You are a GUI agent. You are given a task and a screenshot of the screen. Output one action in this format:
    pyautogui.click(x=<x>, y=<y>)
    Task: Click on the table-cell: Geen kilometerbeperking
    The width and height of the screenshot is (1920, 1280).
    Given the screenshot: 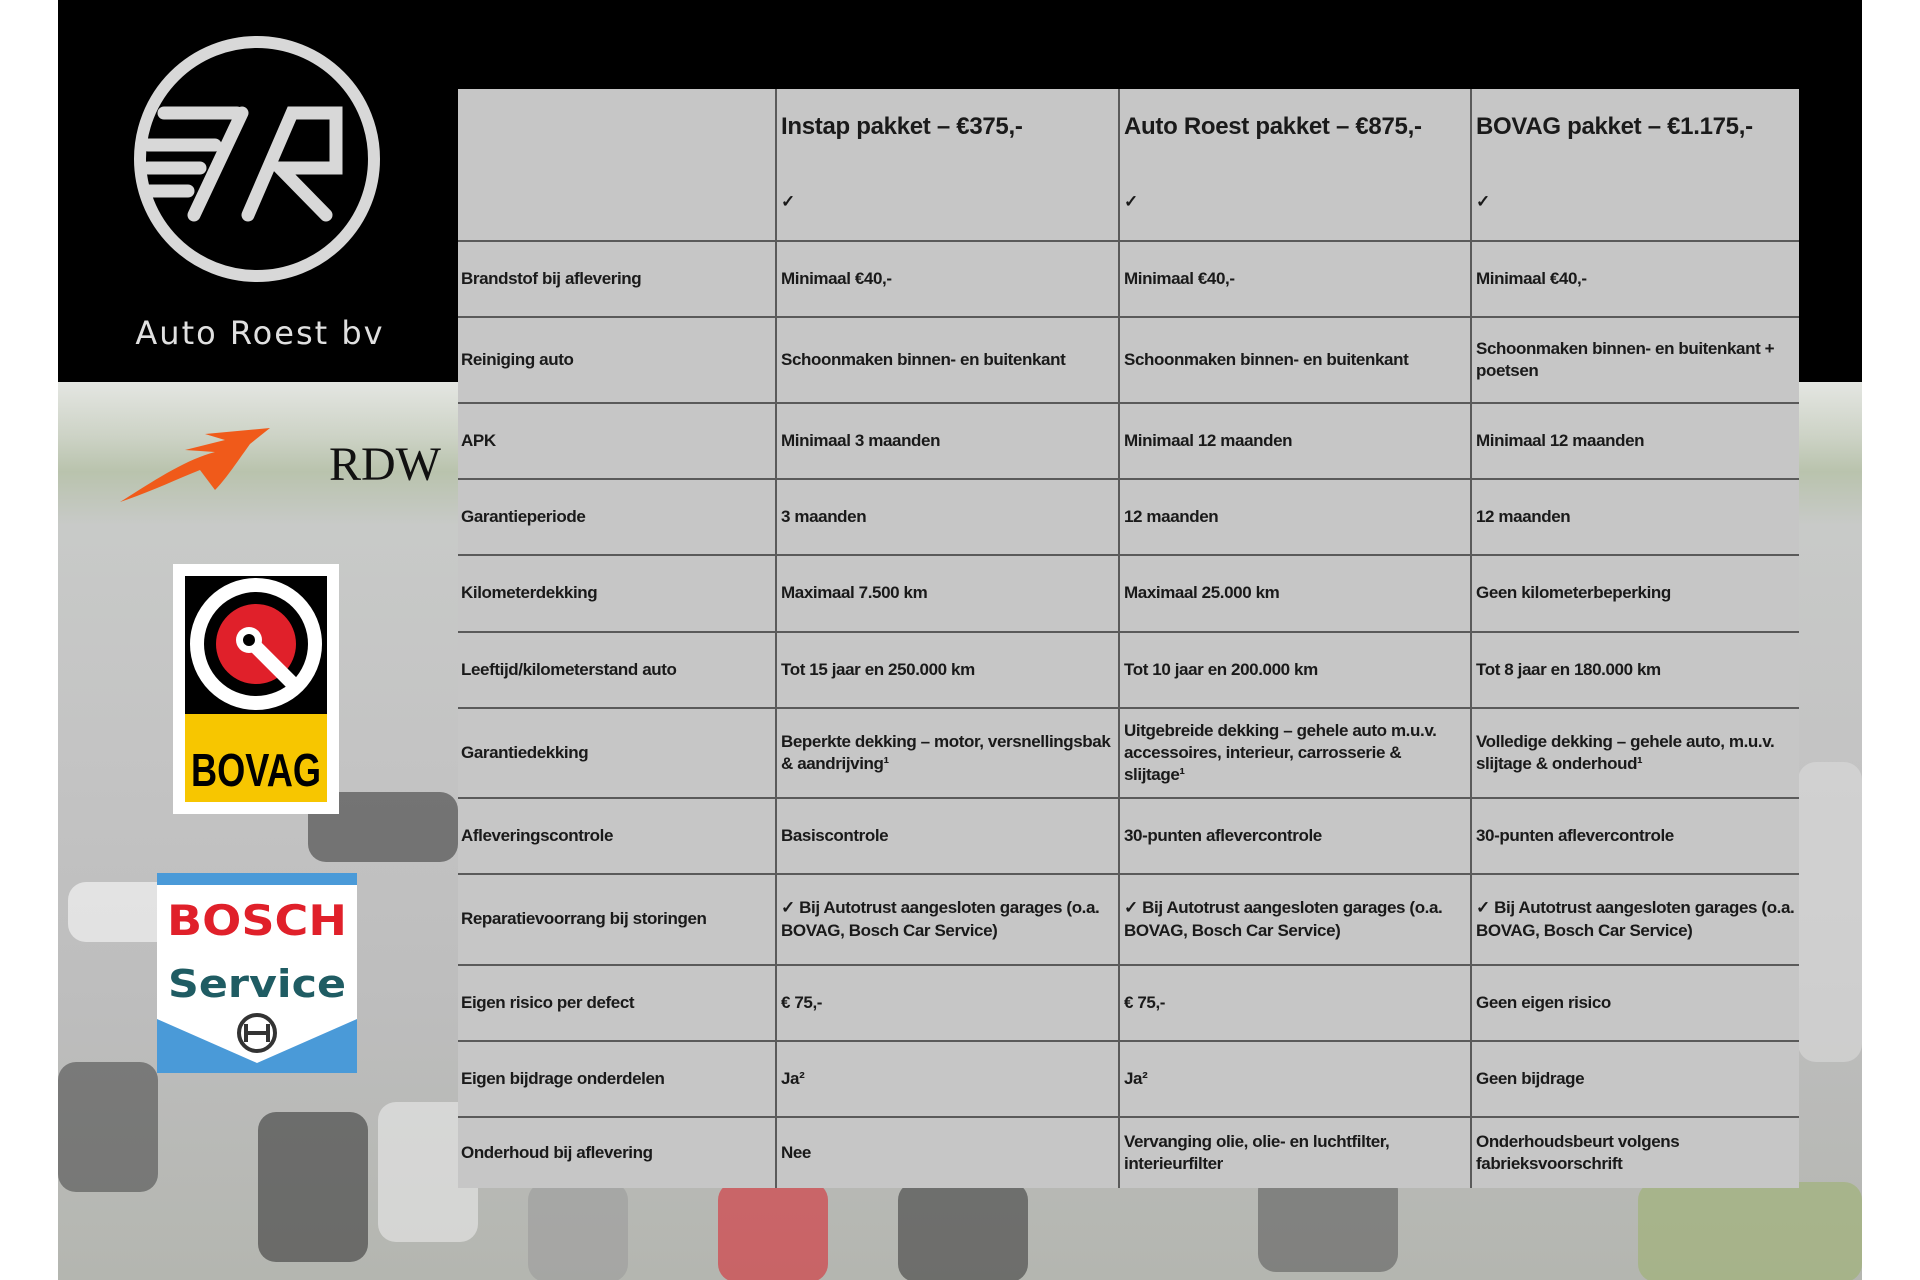 What is the action you would take?
    pyautogui.click(x=1634, y=593)
    